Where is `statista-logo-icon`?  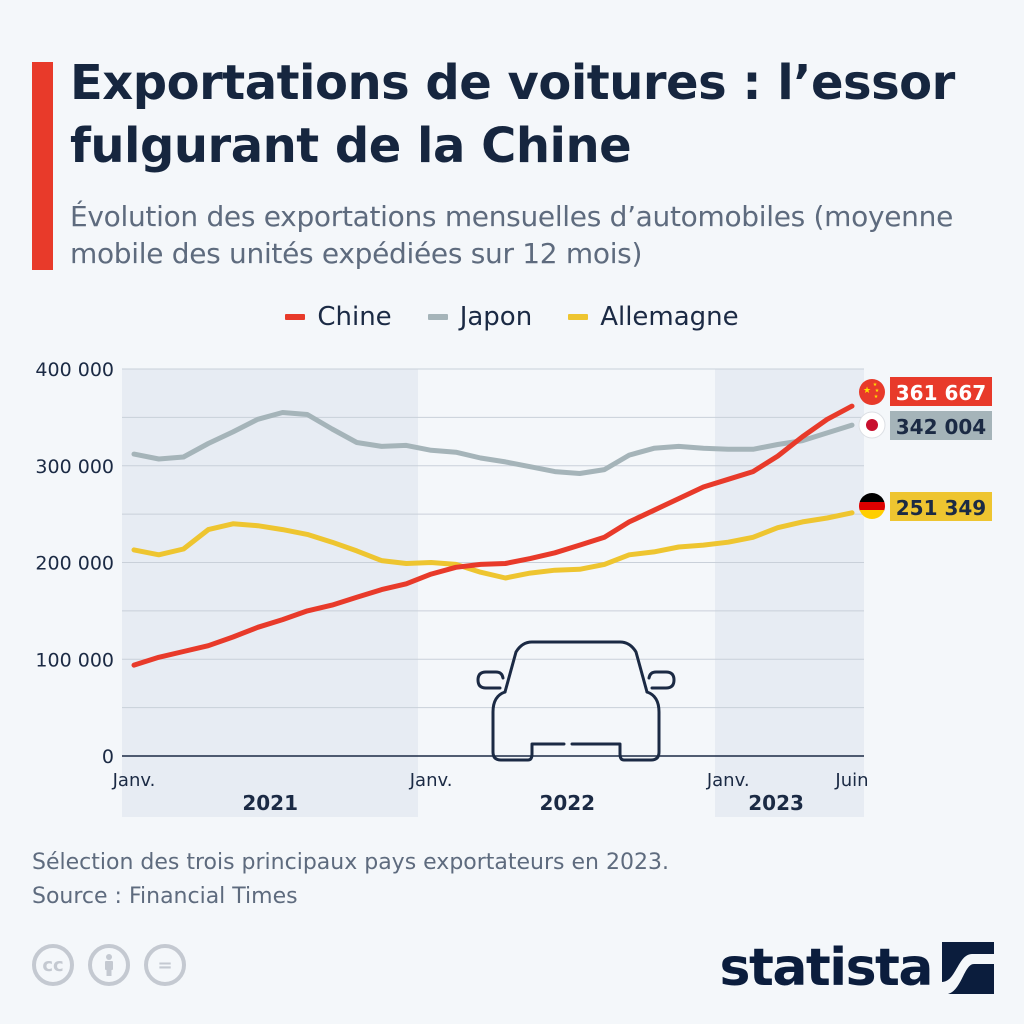 statista-logo-icon is located at coordinates (968, 968).